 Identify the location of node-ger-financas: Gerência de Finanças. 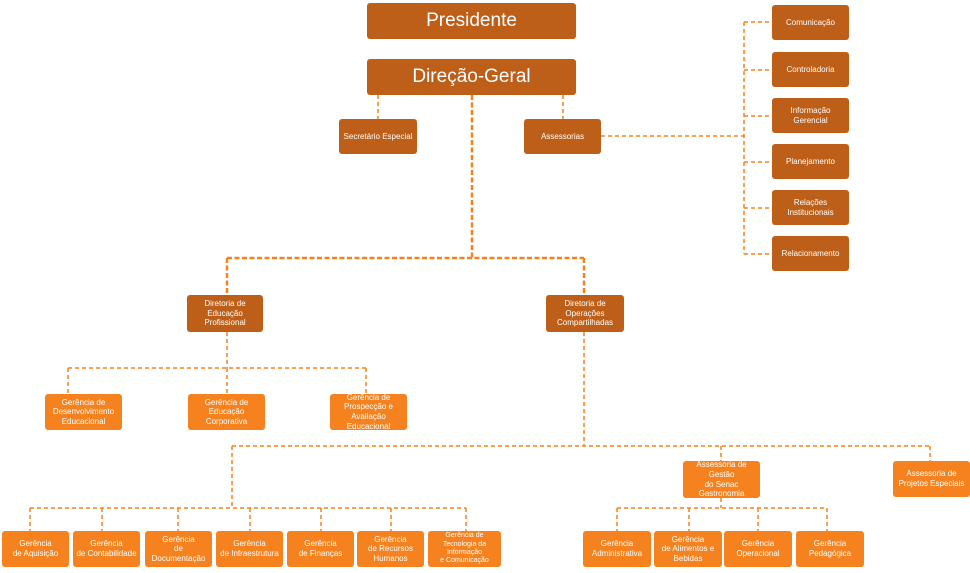
(320, 549).